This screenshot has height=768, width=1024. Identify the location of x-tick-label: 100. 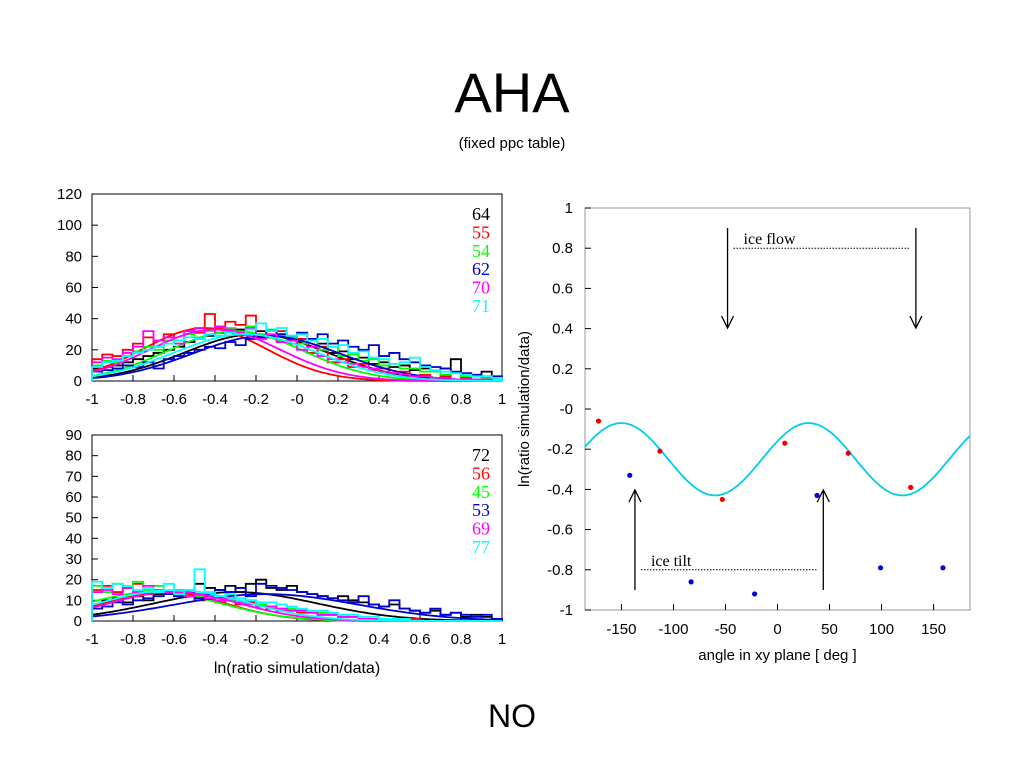
(881, 629).